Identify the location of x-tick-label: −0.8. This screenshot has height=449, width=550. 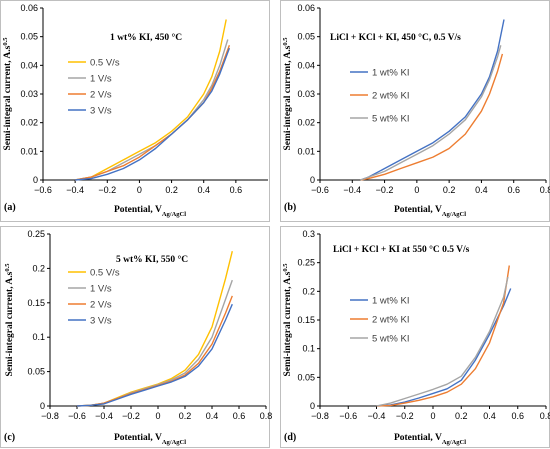
(320, 416).